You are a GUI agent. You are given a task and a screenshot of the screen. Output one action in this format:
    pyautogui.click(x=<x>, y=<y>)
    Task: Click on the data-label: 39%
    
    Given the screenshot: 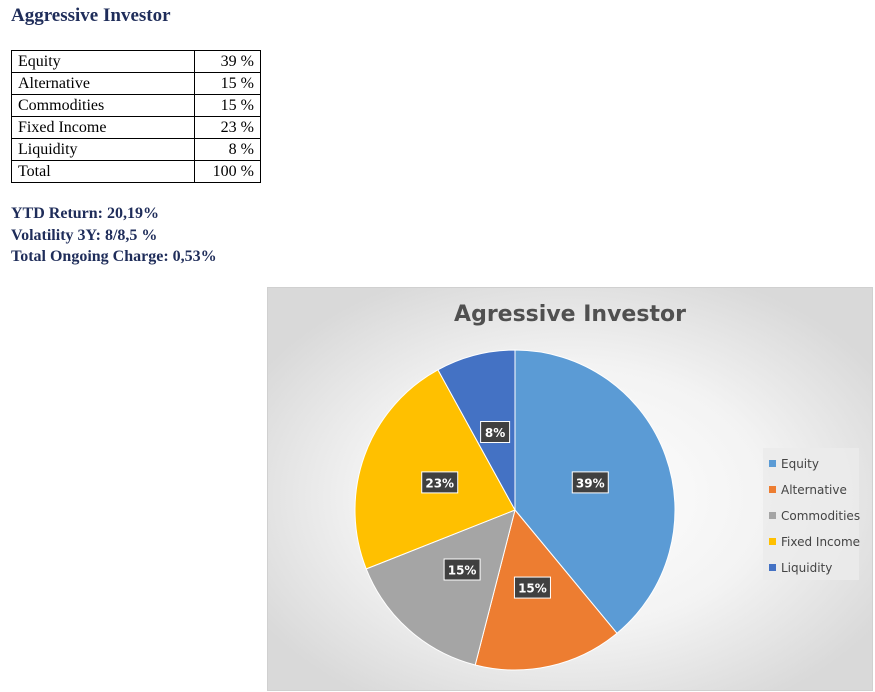 What is the action you would take?
    pyautogui.click(x=590, y=482)
    